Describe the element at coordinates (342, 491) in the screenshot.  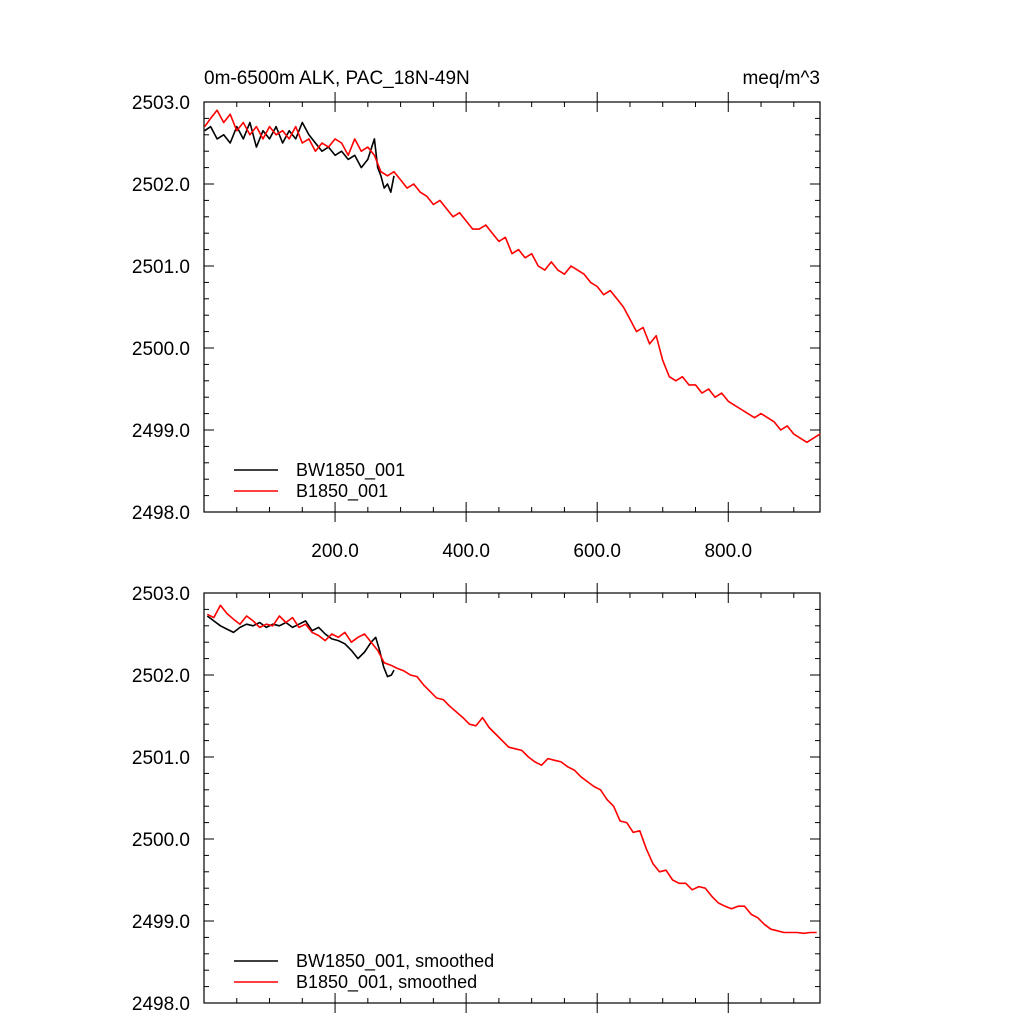
I see `legend-label: B1850_001` at that location.